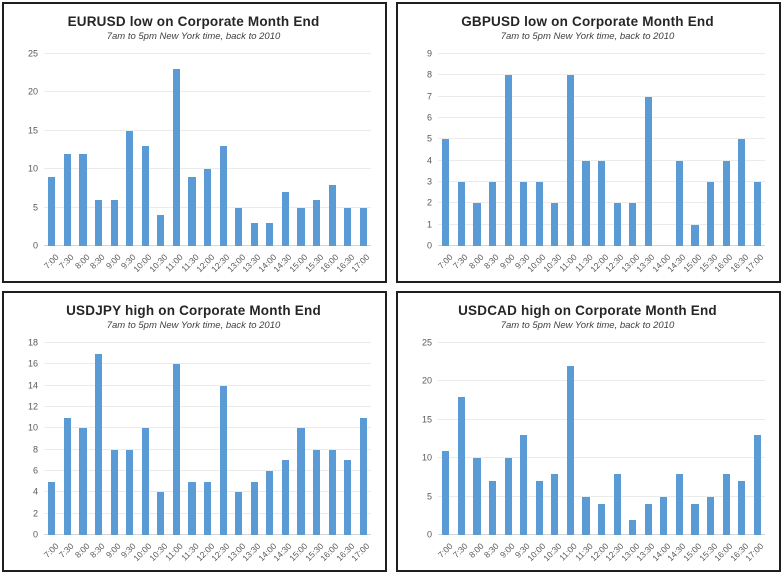 This screenshot has width=783, height=574. Describe the element at coordinates (680, 150) in the screenshot. I see `bar-slot-14:30` at that location.